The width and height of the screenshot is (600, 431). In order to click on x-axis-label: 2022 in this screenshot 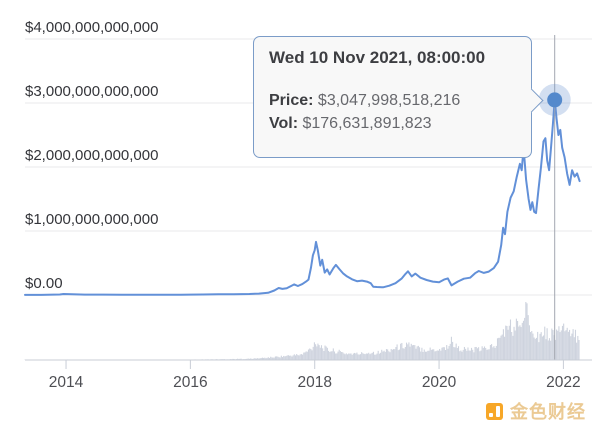, I will do `click(563, 382)`.